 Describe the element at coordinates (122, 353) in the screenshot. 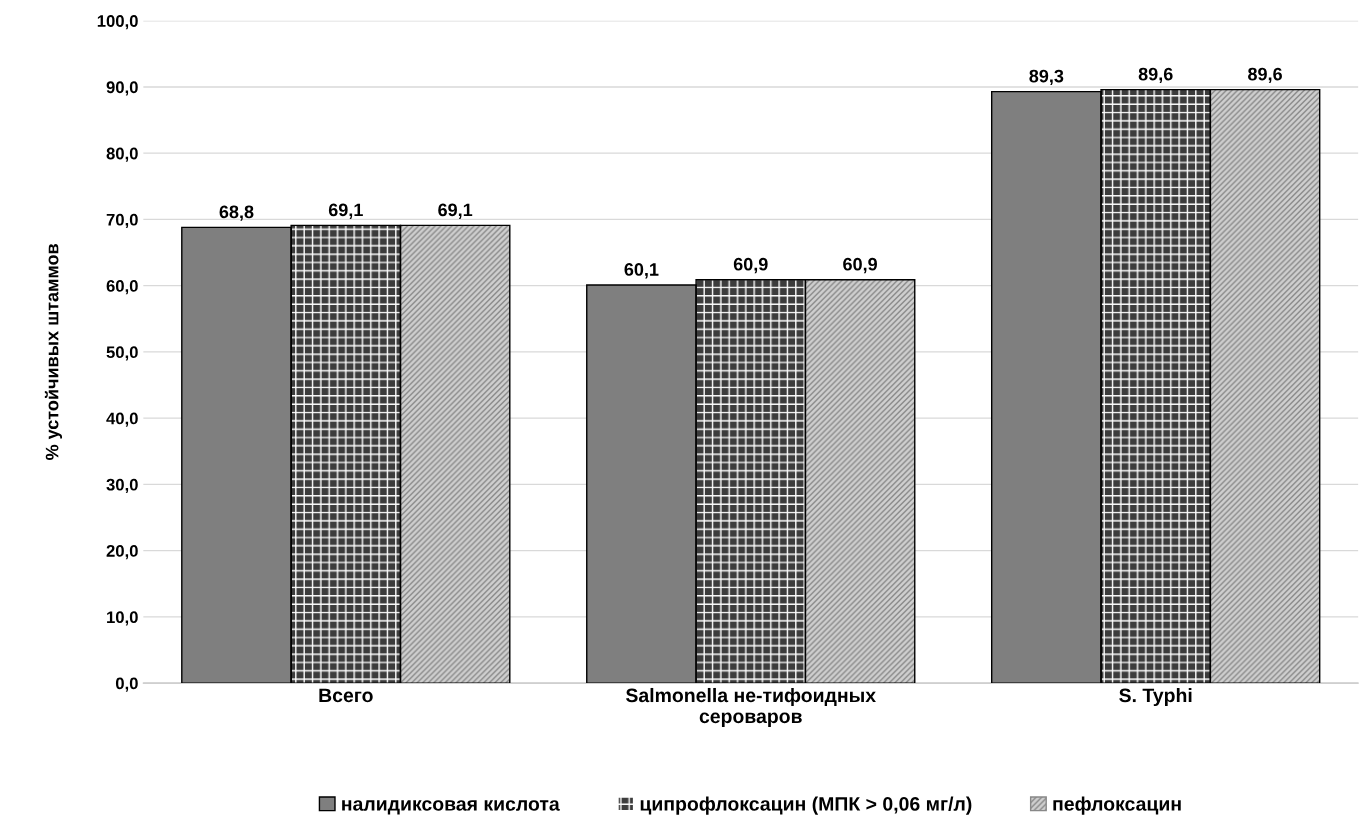

I see `y-tick-label: 50,0` at that location.